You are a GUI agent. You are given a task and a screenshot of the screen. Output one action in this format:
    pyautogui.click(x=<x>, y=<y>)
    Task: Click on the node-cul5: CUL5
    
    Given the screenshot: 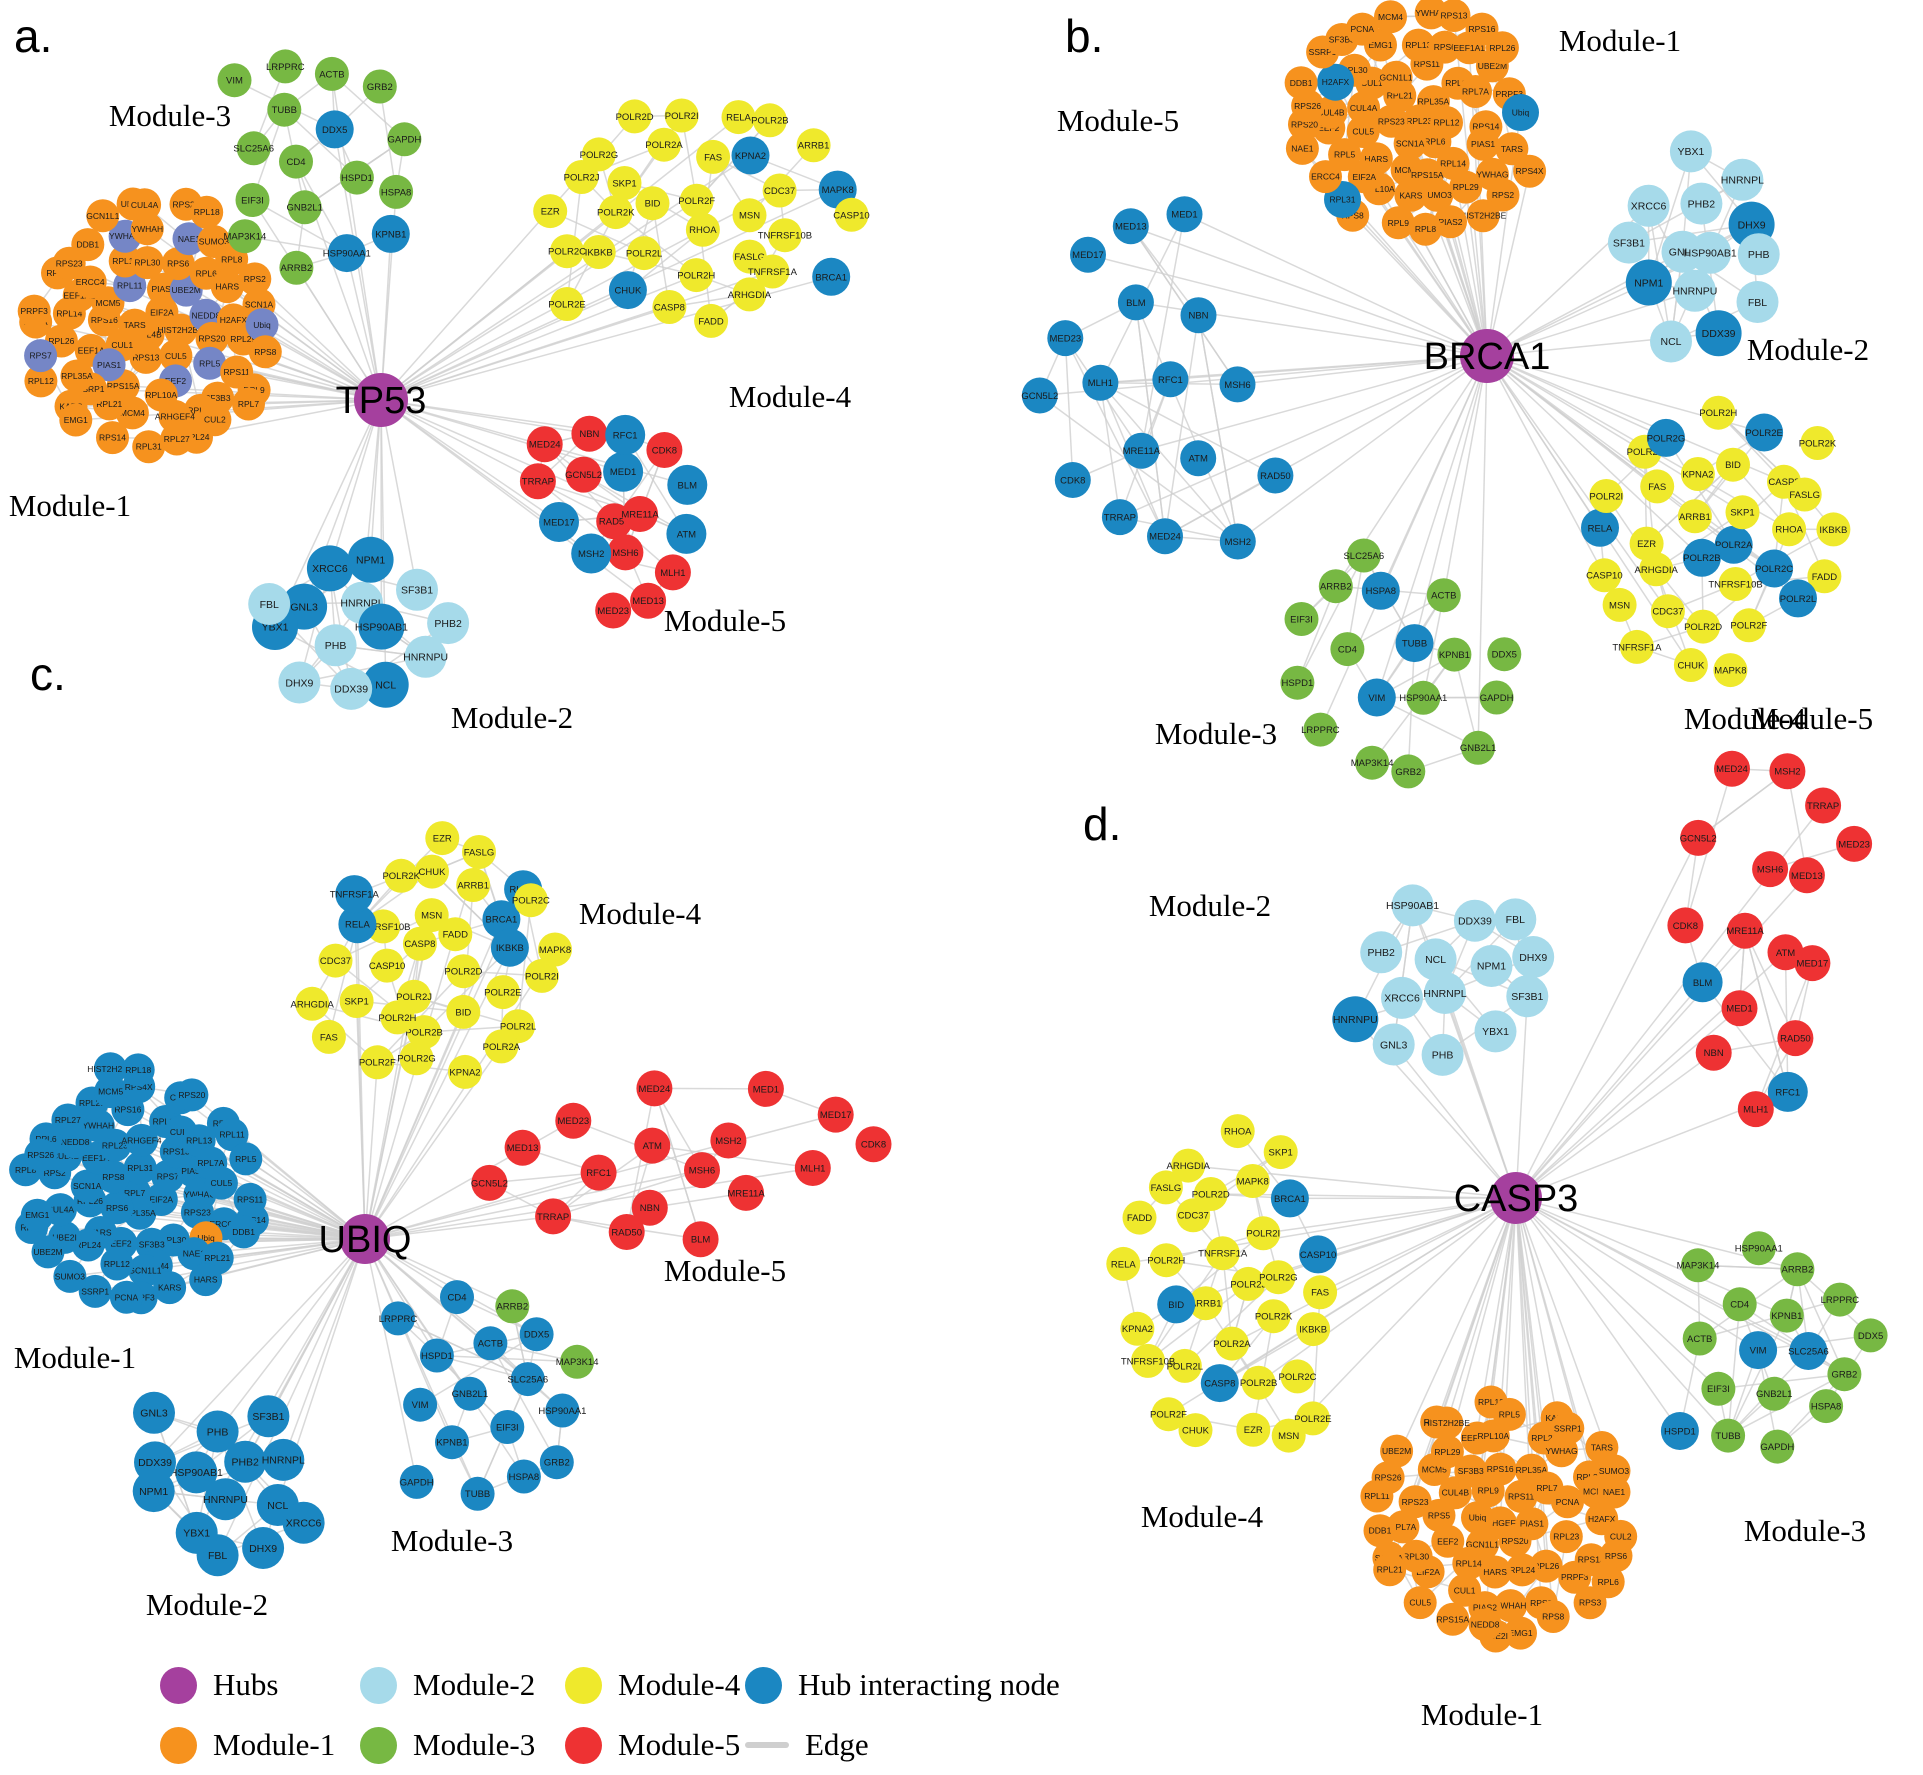 What is the action you would take?
    pyautogui.click(x=176, y=356)
    